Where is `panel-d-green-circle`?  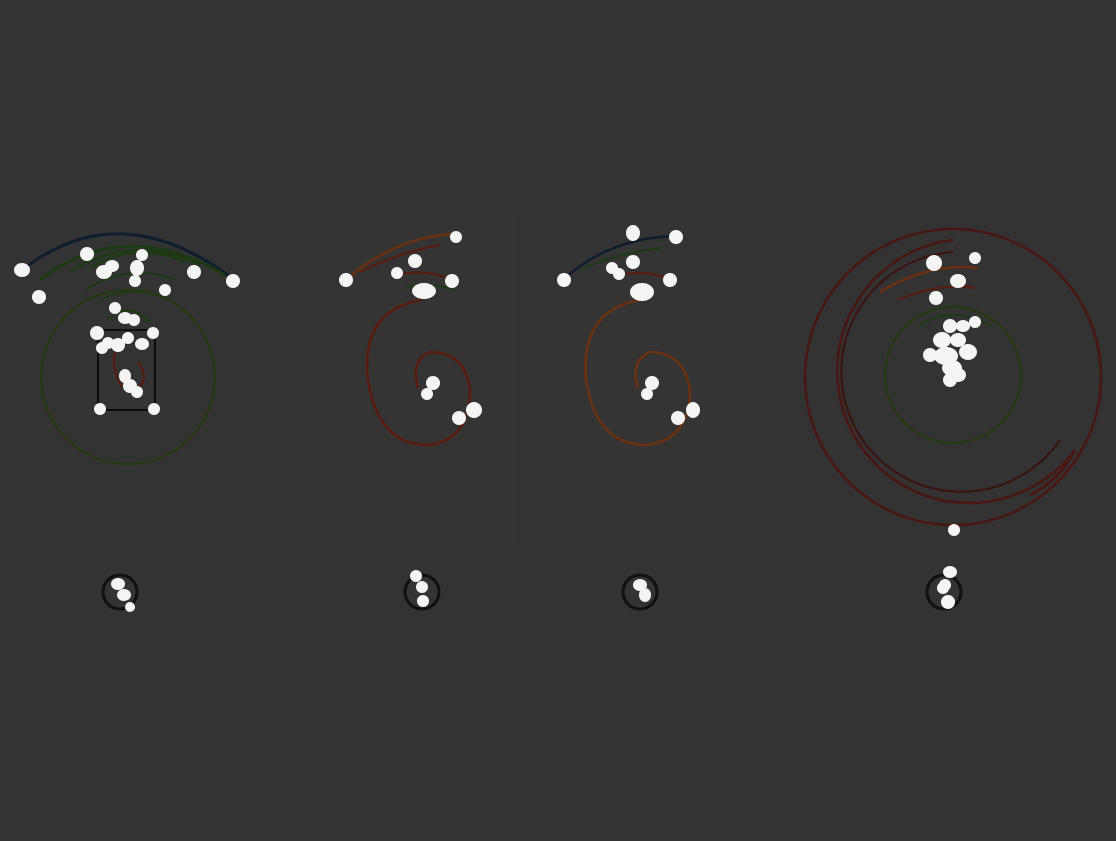
panel-d-green-circle is located at coordinates (953, 375).